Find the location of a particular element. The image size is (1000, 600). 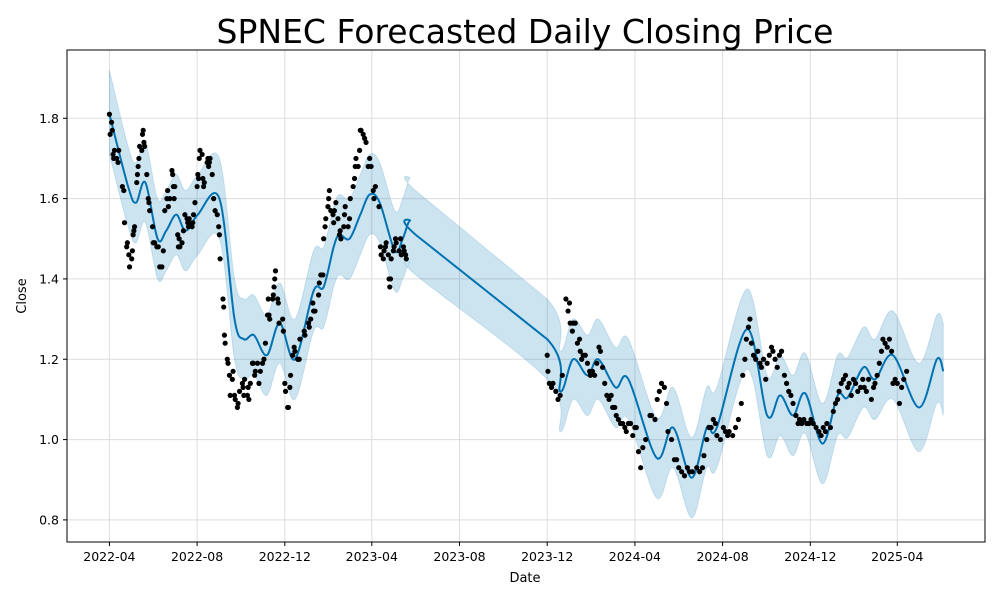

x-tick-label: 2022-08 is located at coordinates (197, 556).